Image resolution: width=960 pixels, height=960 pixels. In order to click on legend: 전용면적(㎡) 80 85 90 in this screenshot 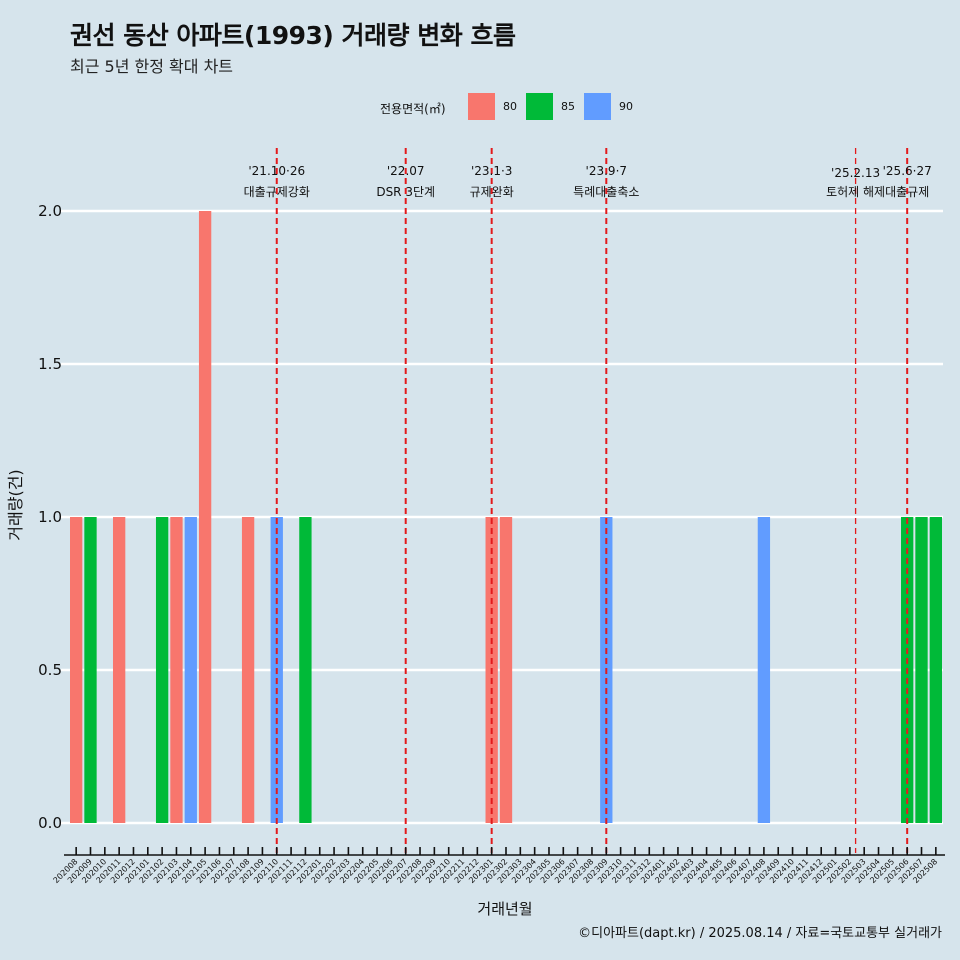, I will do `click(480, 107)`.